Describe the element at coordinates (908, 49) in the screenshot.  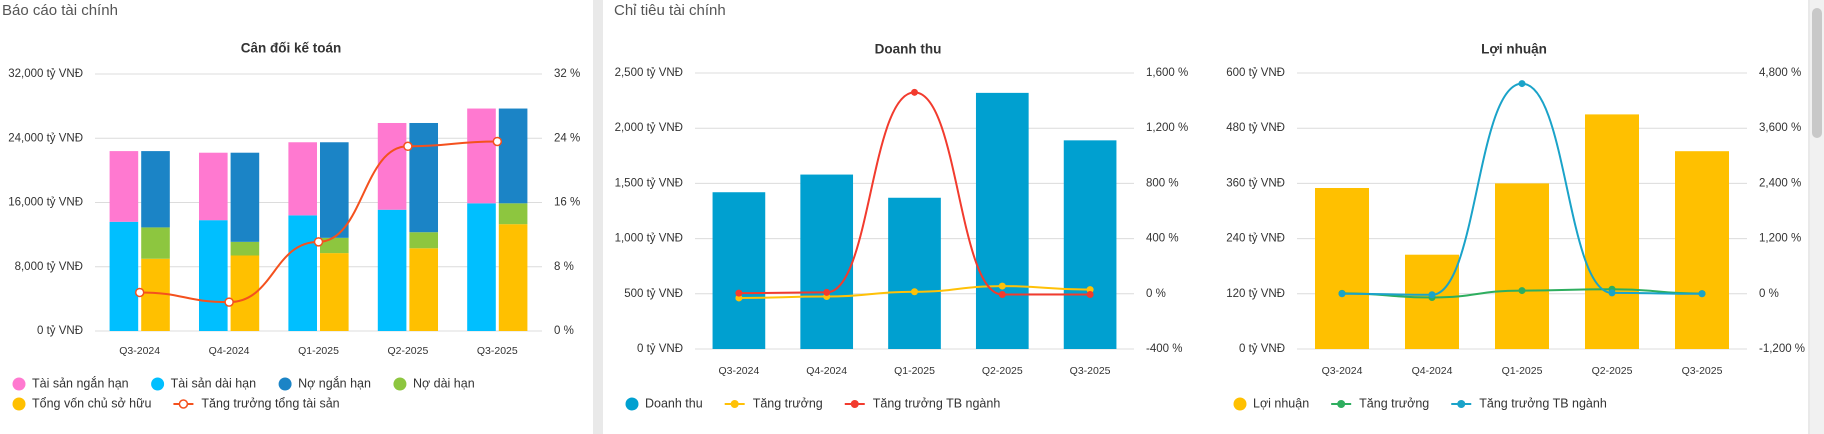
I see `chart-title: Doanh thu` at that location.